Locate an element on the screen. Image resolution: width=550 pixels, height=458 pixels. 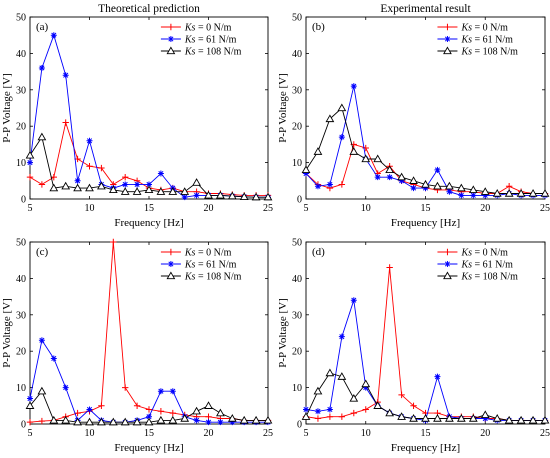
x-axis-label: Frequency [Hz] is located at coordinates (425, 223).